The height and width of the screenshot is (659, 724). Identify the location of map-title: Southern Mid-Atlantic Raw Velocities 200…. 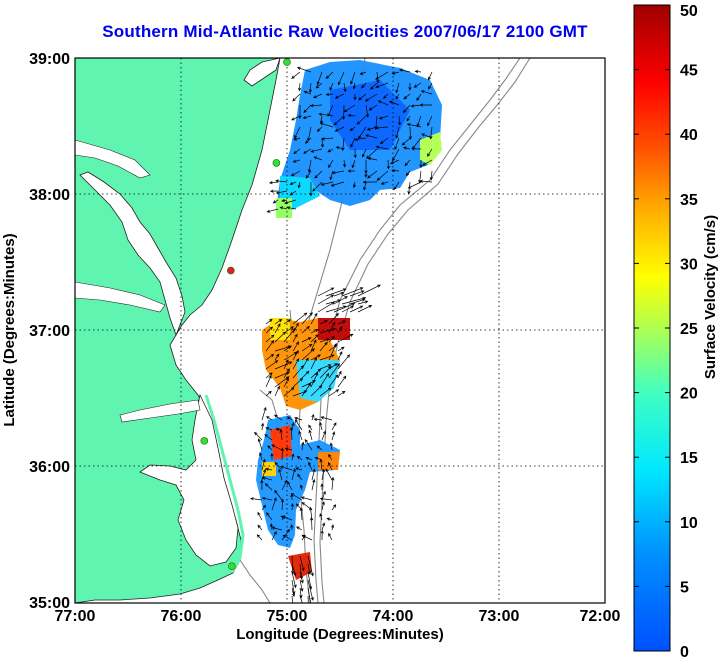
(345, 31).